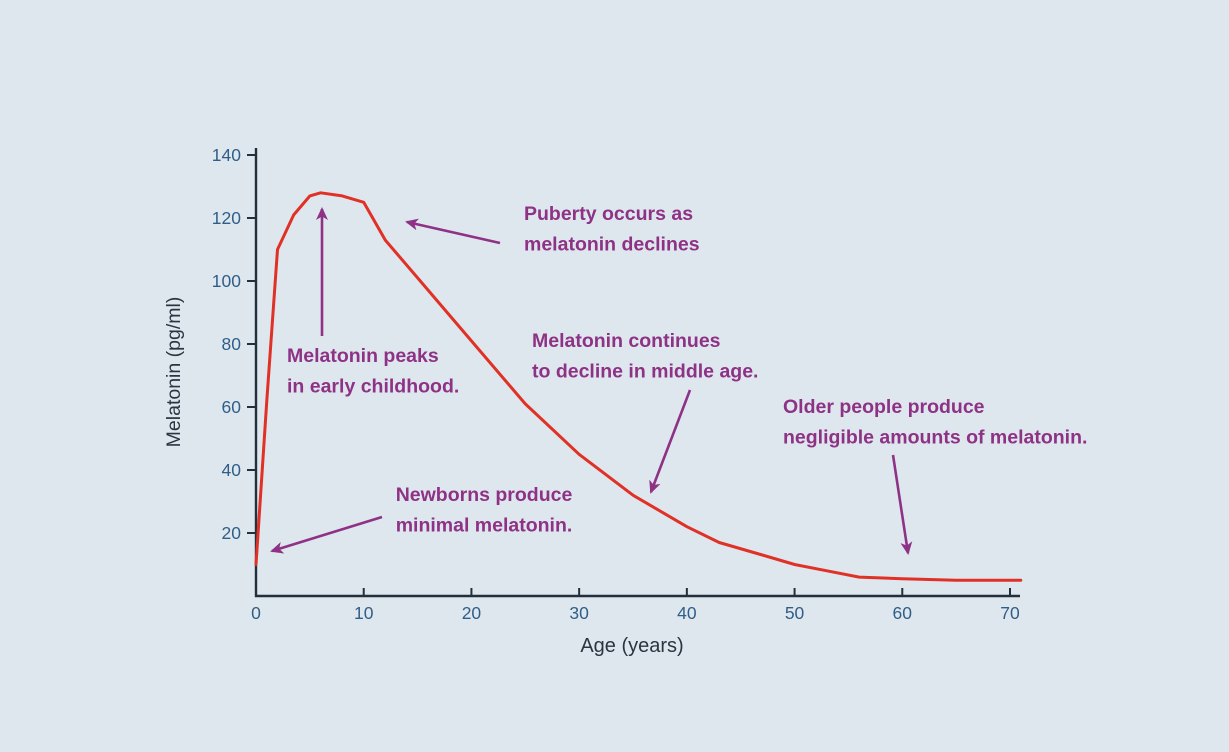 This screenshot has height=752, width=1229. What do you see at coordinates (373, 371) in the screenshot?
I see `annotation-text: Melatonin peaks in early childhood.` at bounding box center [373, 371].